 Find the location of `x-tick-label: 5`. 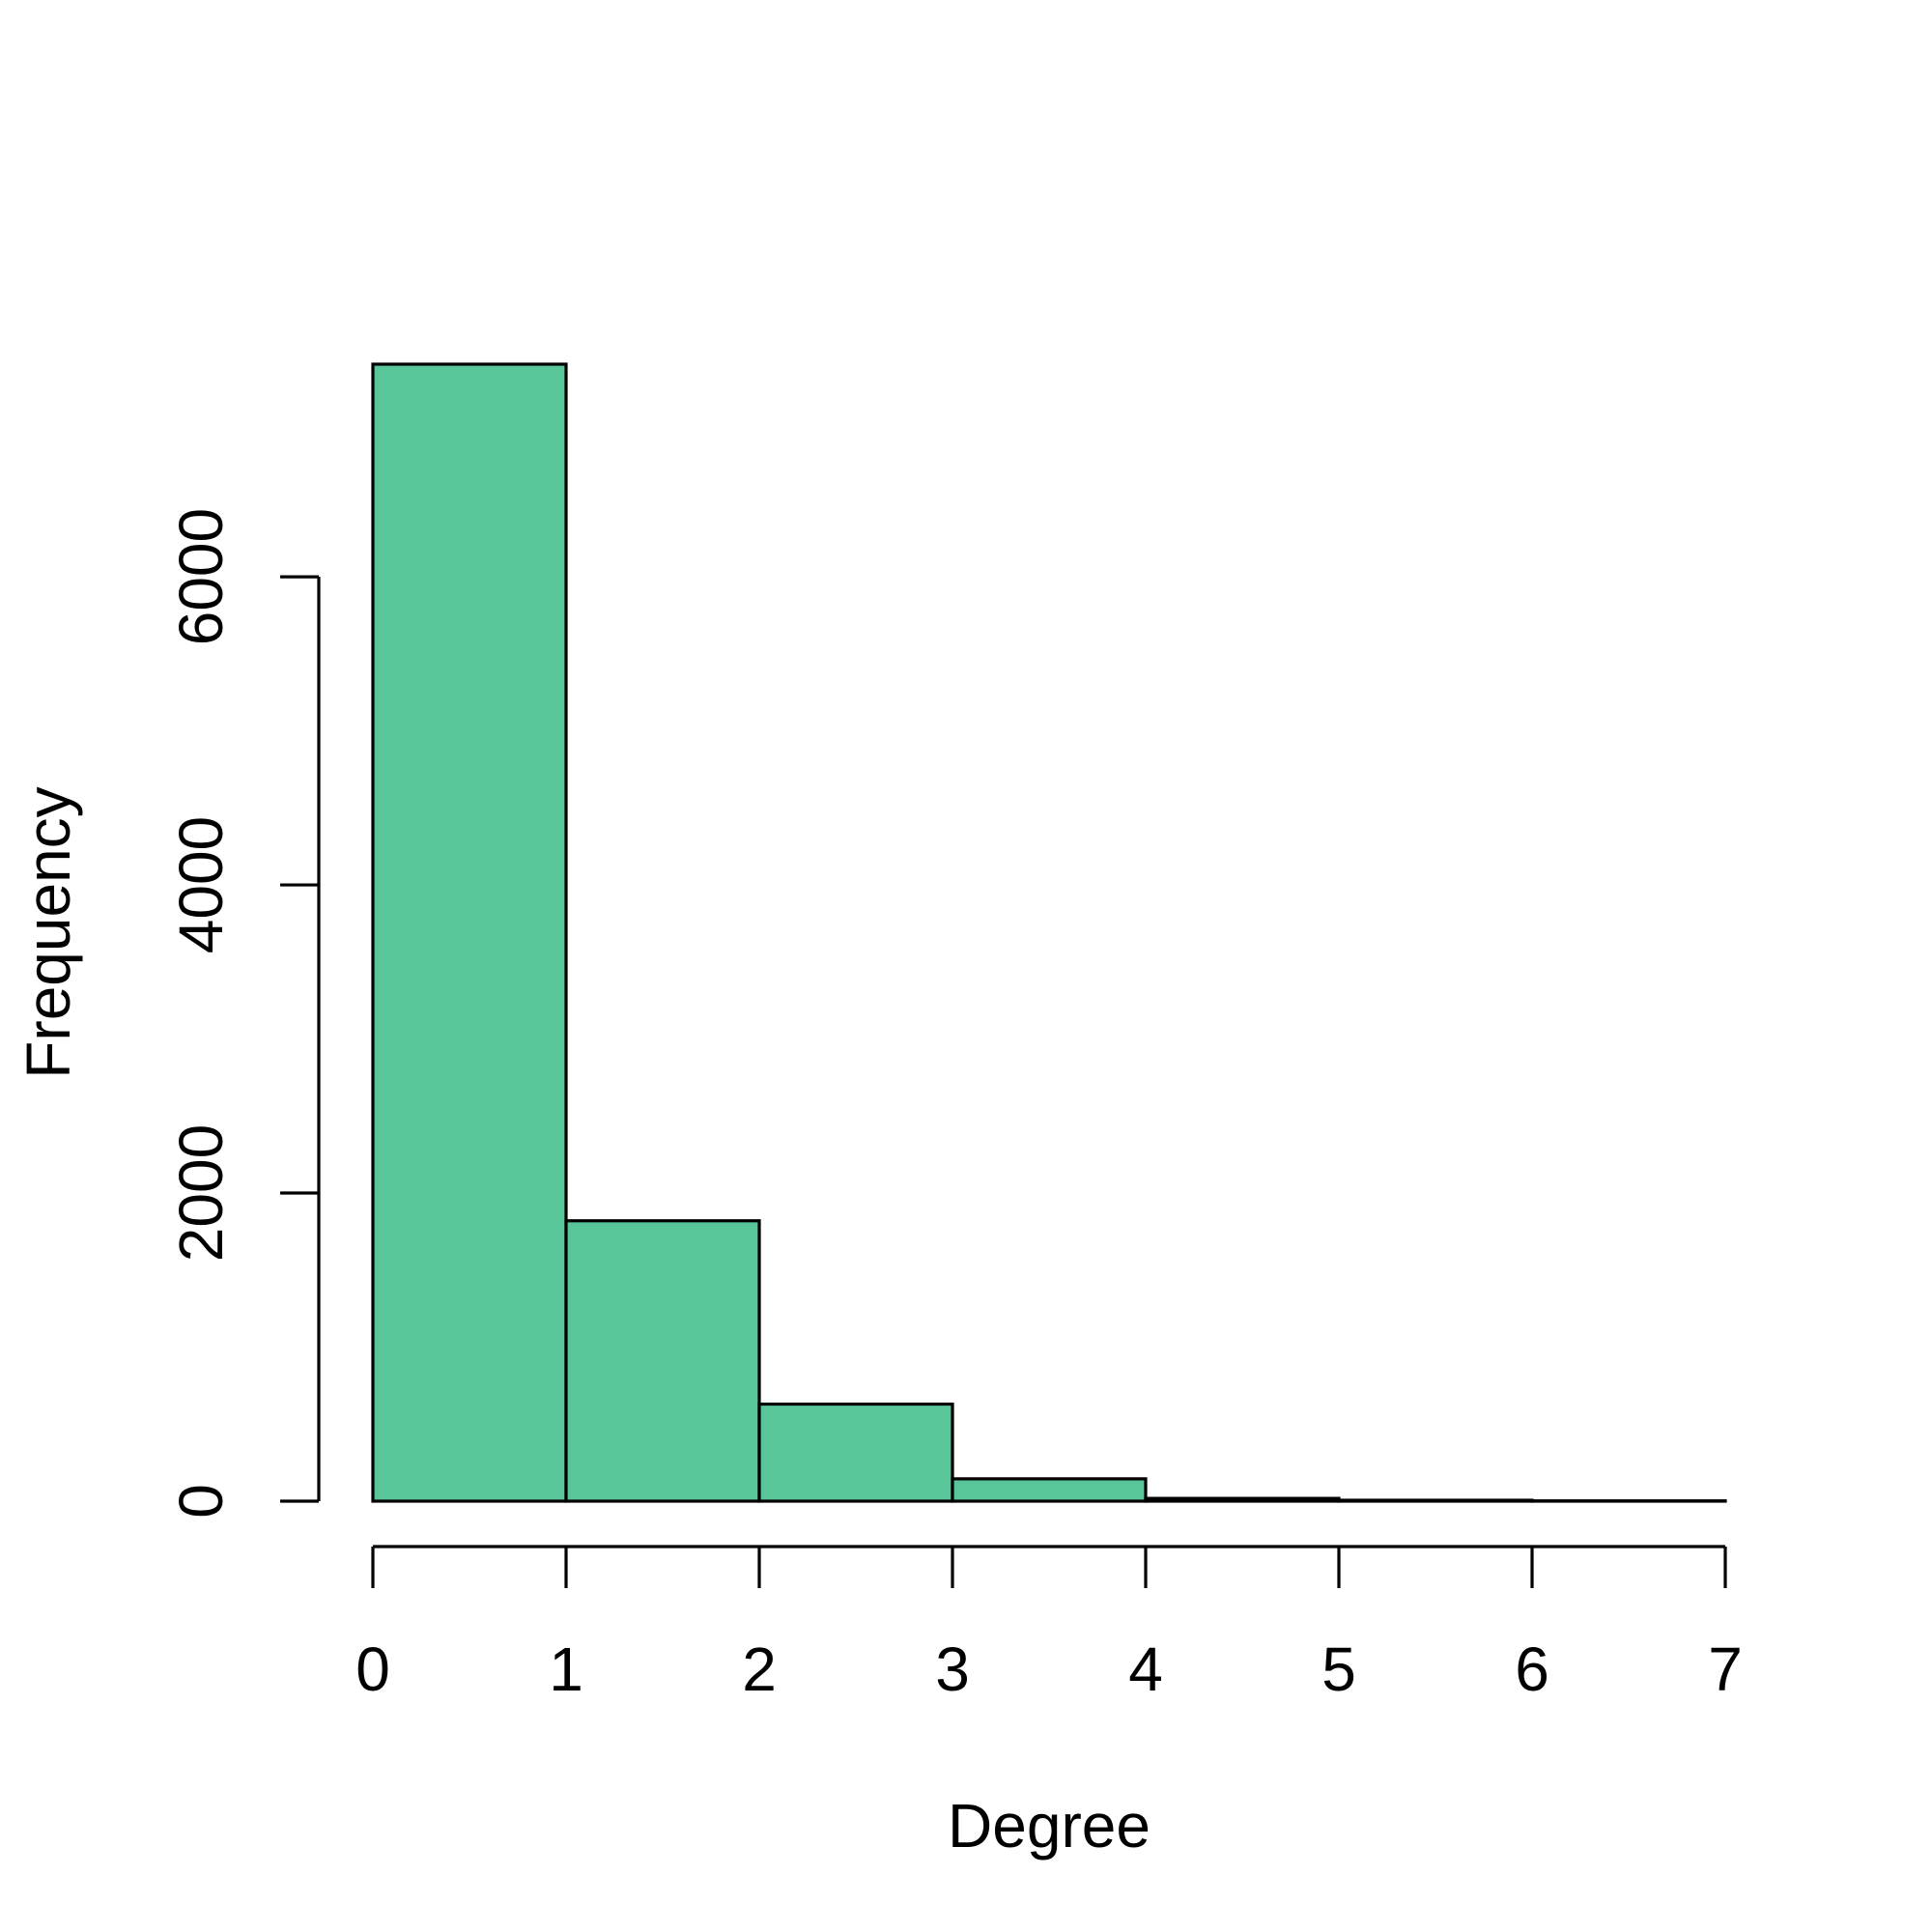

x-tick-label: 5 is located at coordinates (1338, 1669).